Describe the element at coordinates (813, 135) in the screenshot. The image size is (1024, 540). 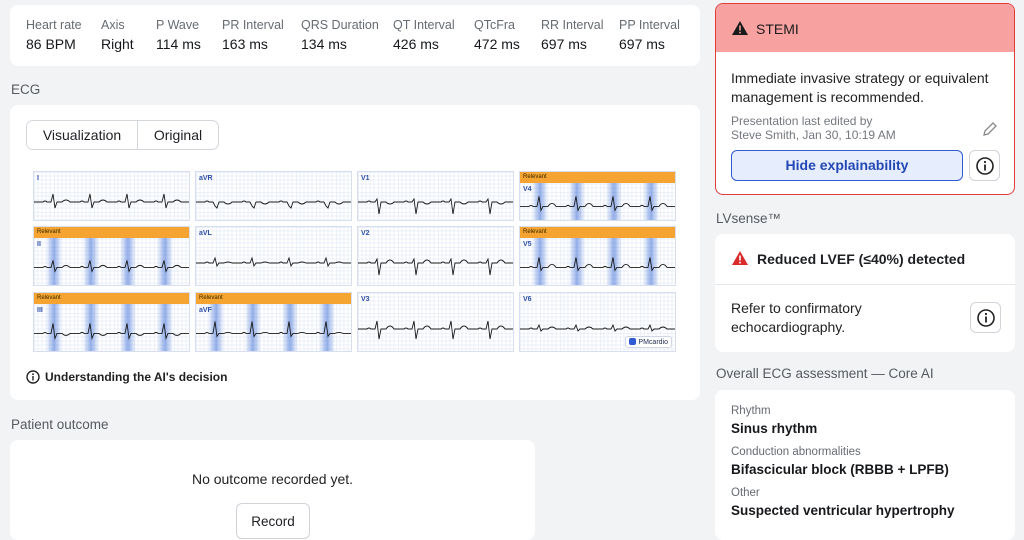
I see `edited-by: Steve Smith, Jan 30, 10:19 AM` at that location.